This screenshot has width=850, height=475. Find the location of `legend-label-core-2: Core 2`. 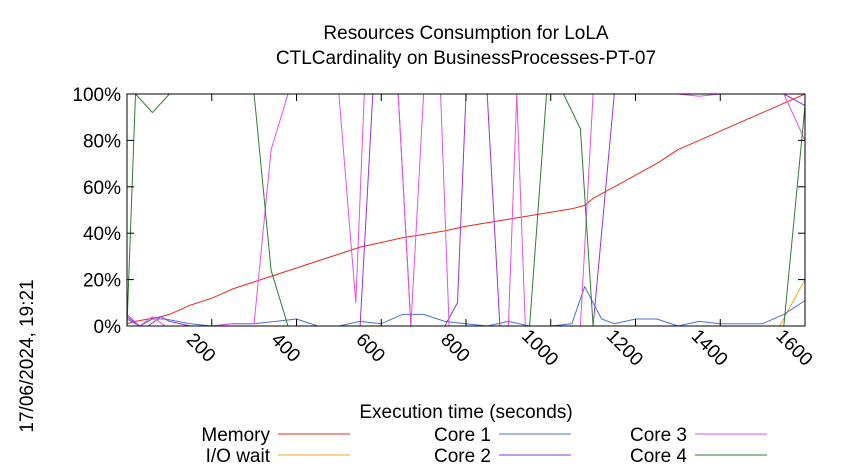

legend-label-core-2: Core 2 is located at coordinates (462, 456).